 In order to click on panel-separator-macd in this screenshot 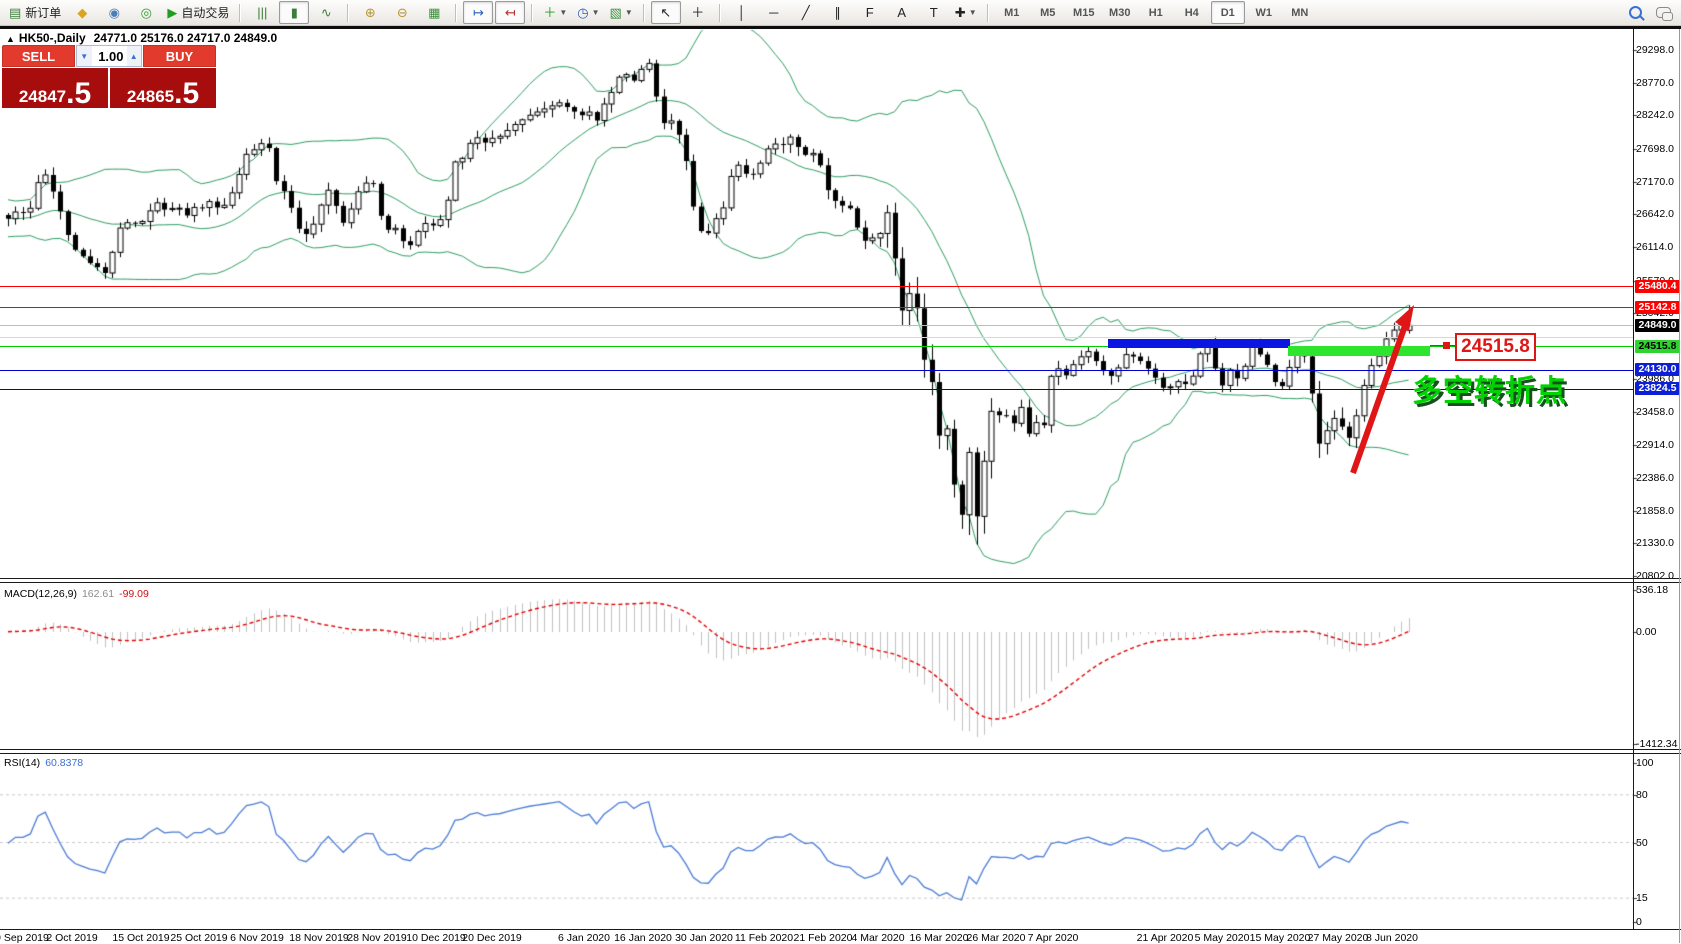, I will do `click(840, 580)`.